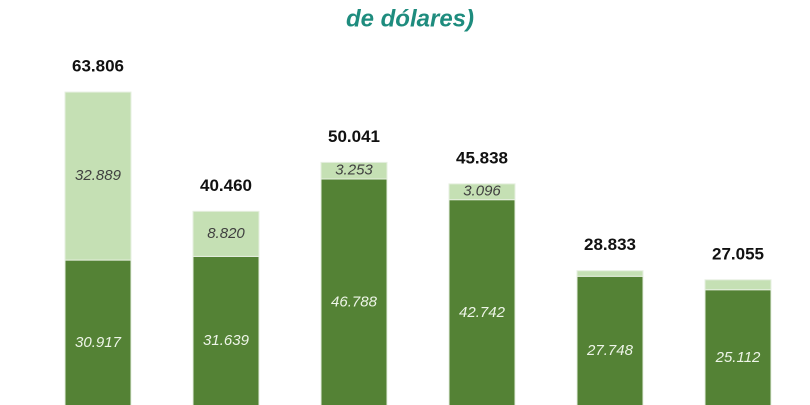 This screenshot has height=405, width=810. I want to click on total-label: 45.838, so click(482, 157).